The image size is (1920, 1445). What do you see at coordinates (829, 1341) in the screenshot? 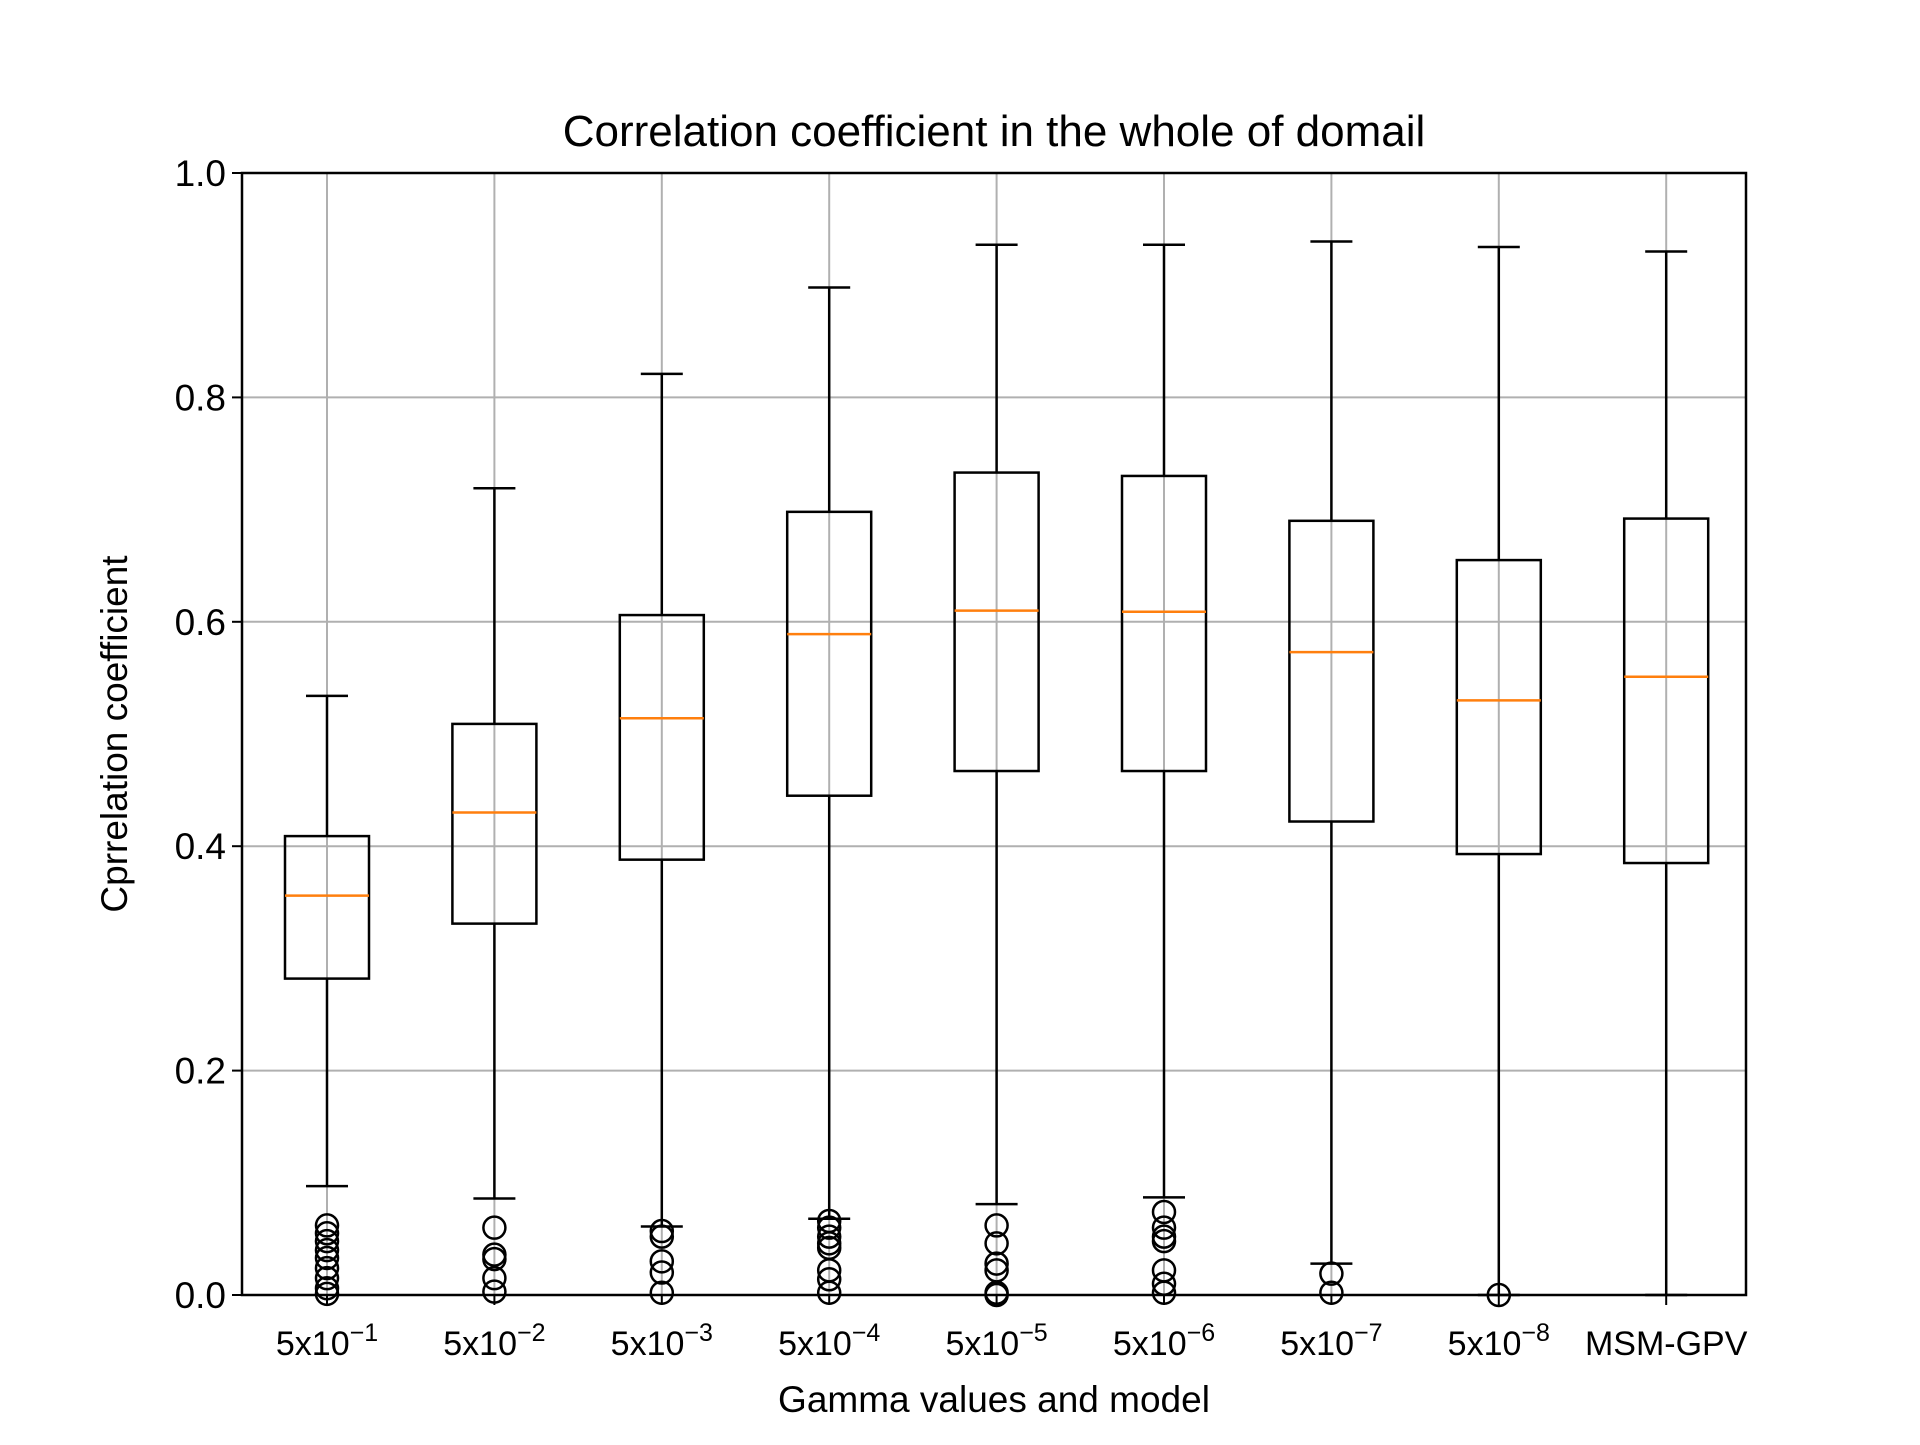
I see `x-tick-label: 5x10⁻⁴` at bounding box center [829, 1341].